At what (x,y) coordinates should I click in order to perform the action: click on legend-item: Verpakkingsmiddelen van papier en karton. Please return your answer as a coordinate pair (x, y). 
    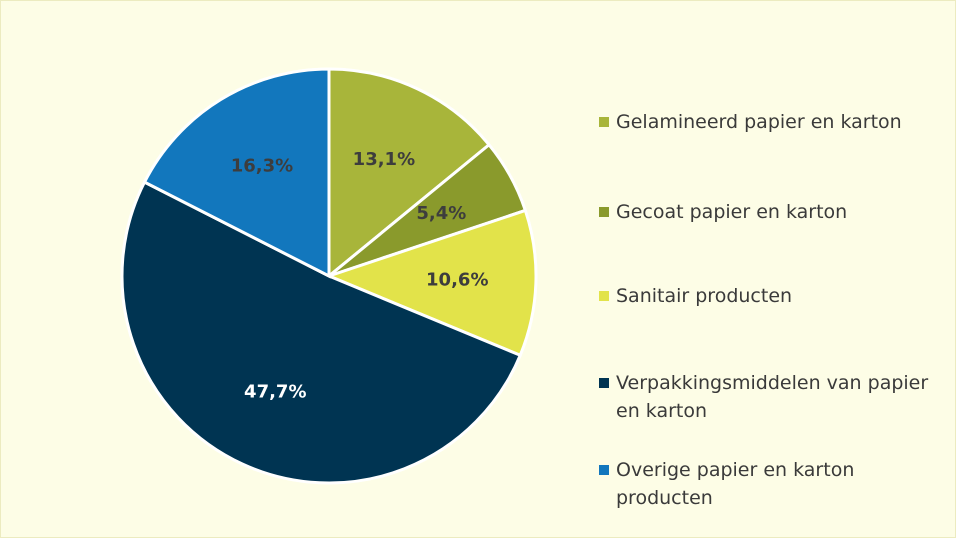
    Looking at the image, I should click on (771, 397).